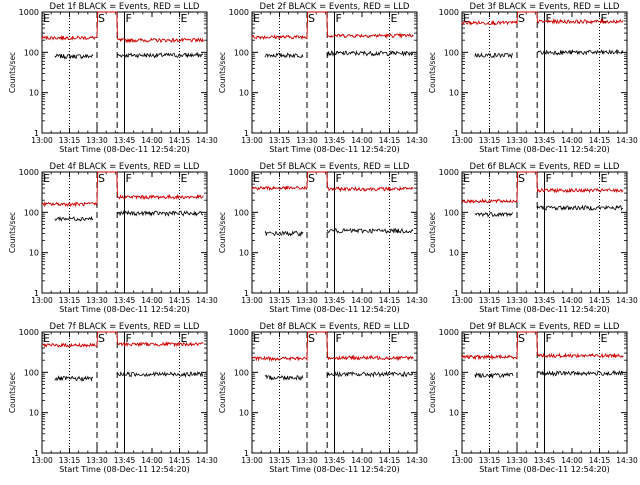 This screenshot has width=640, height=485. What do you see at coordinates (125, 167) in the screenshot?
I see `panel-title: Det 4f BLACK = Events, RED = LLD` at bounding box center [125, 167].